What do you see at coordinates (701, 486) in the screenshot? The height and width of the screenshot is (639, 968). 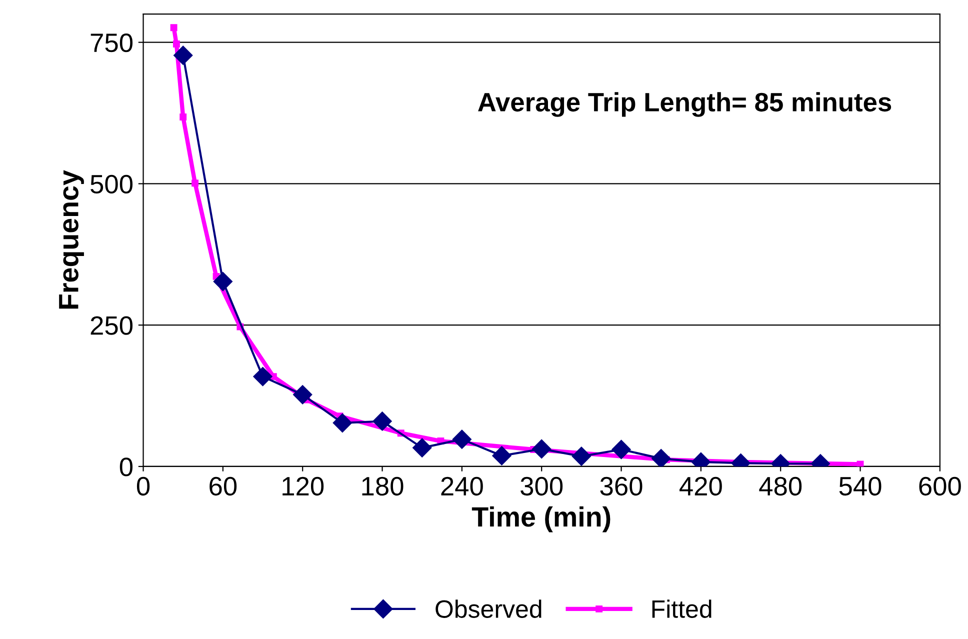 I see `x-tick-label: 420` at bounding box center [701, 486].